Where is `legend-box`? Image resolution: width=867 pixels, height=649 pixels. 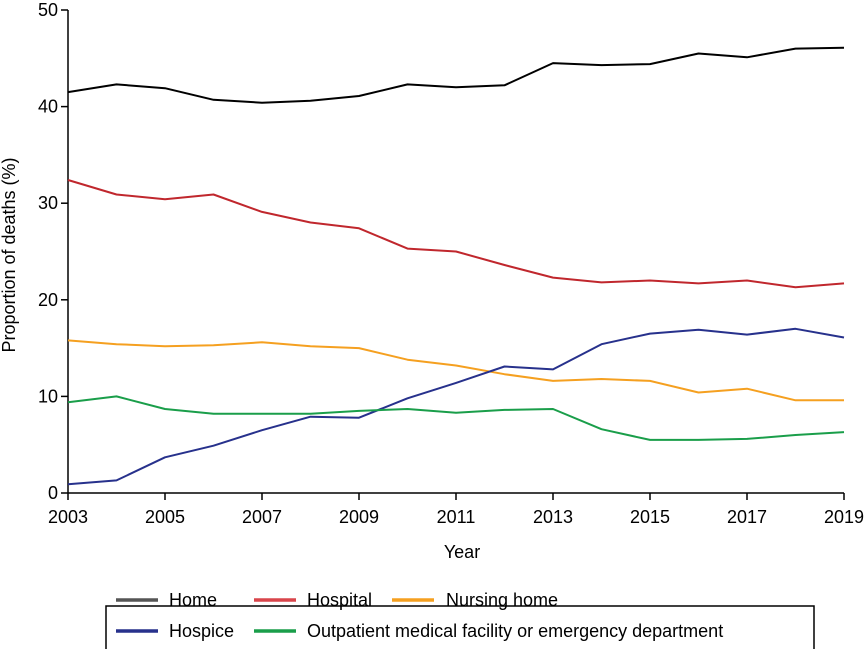
legend-box is located at coordinates (460, 627).